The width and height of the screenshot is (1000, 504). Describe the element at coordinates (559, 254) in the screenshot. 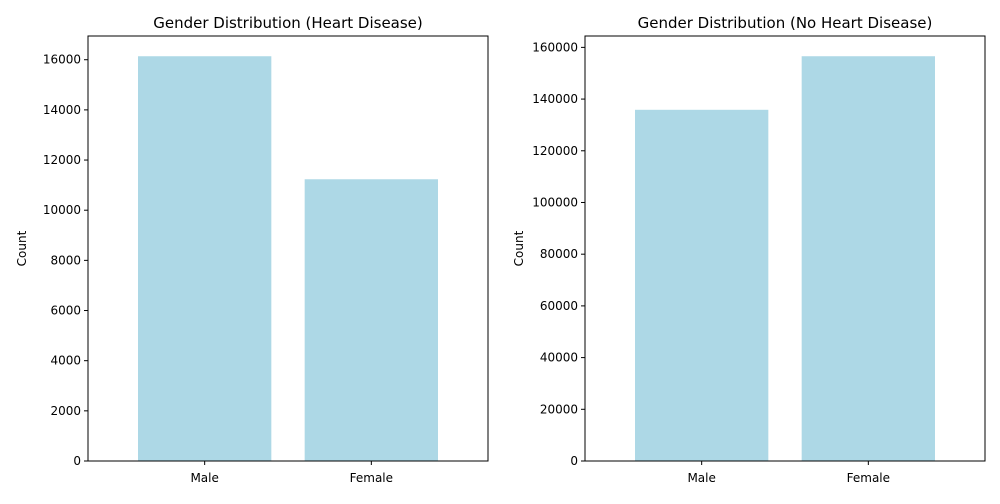

I see `y-tick-label: 80000` at that location.